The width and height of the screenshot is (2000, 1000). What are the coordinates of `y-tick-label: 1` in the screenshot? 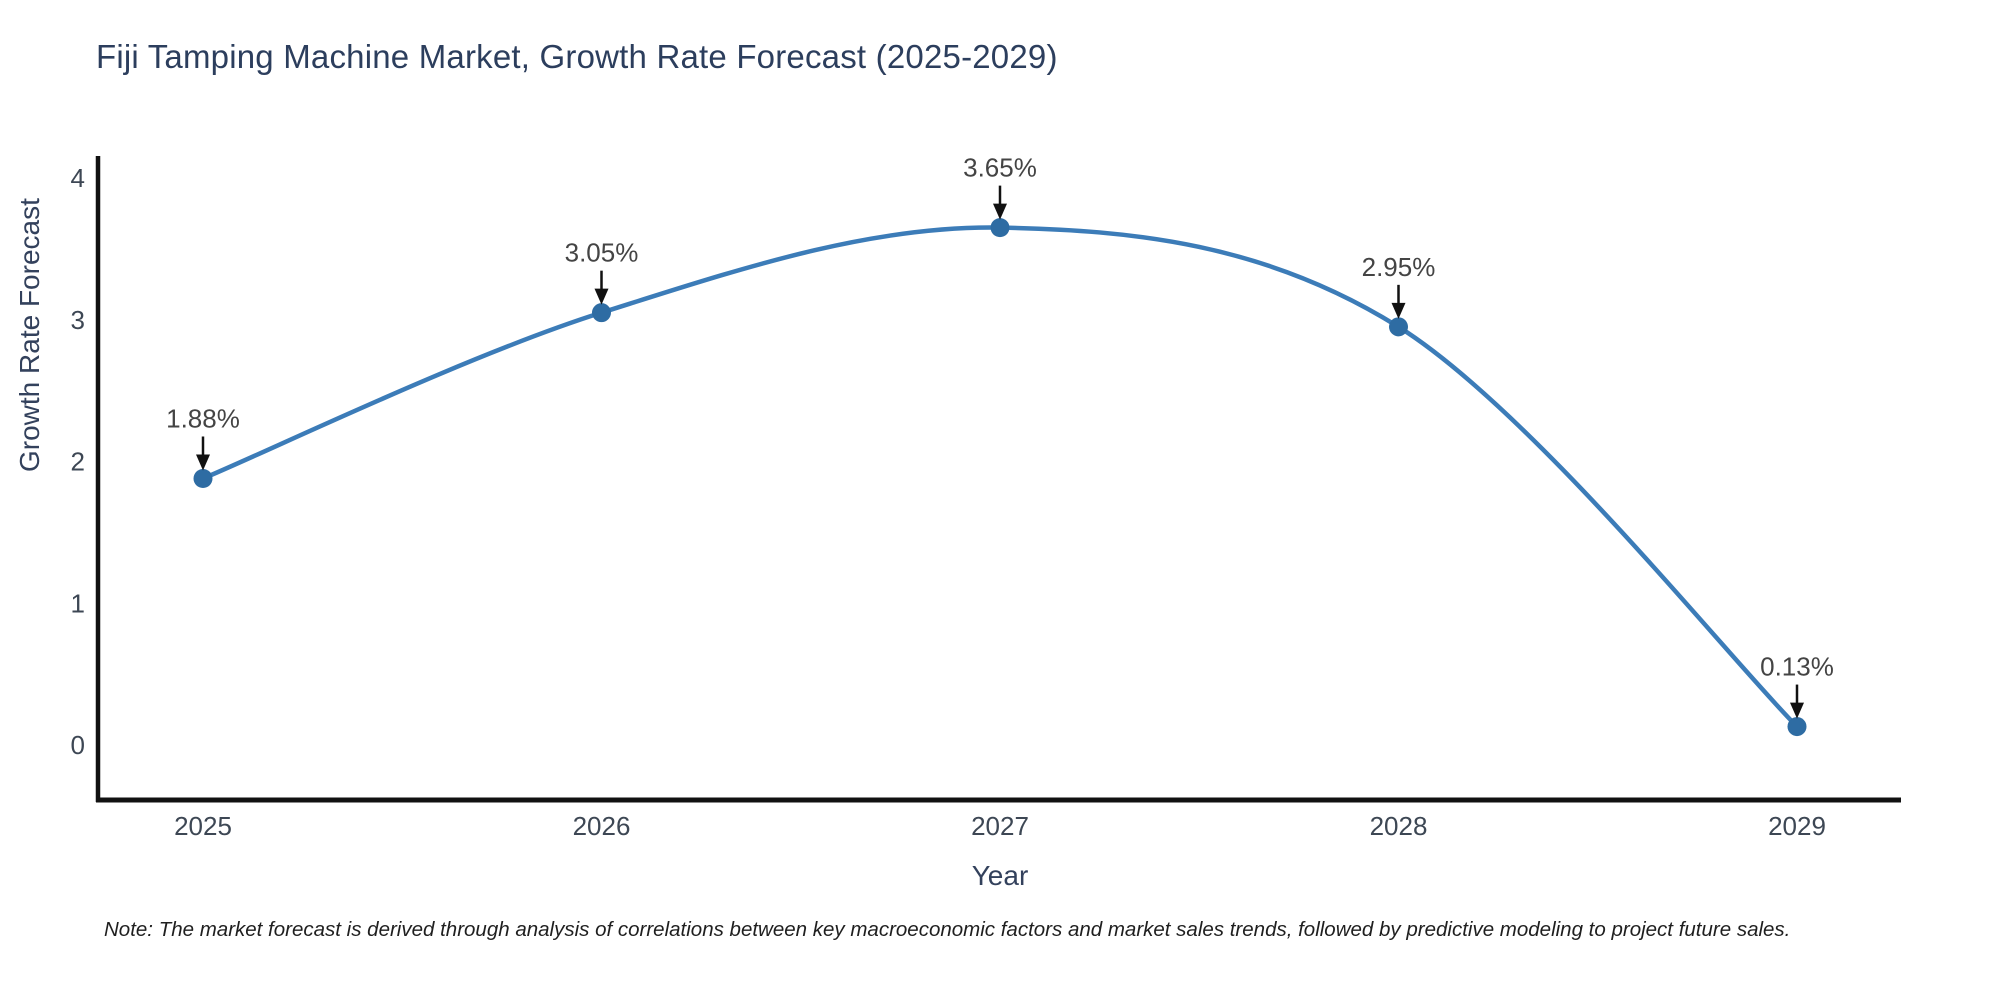 It's located at (78, 603).